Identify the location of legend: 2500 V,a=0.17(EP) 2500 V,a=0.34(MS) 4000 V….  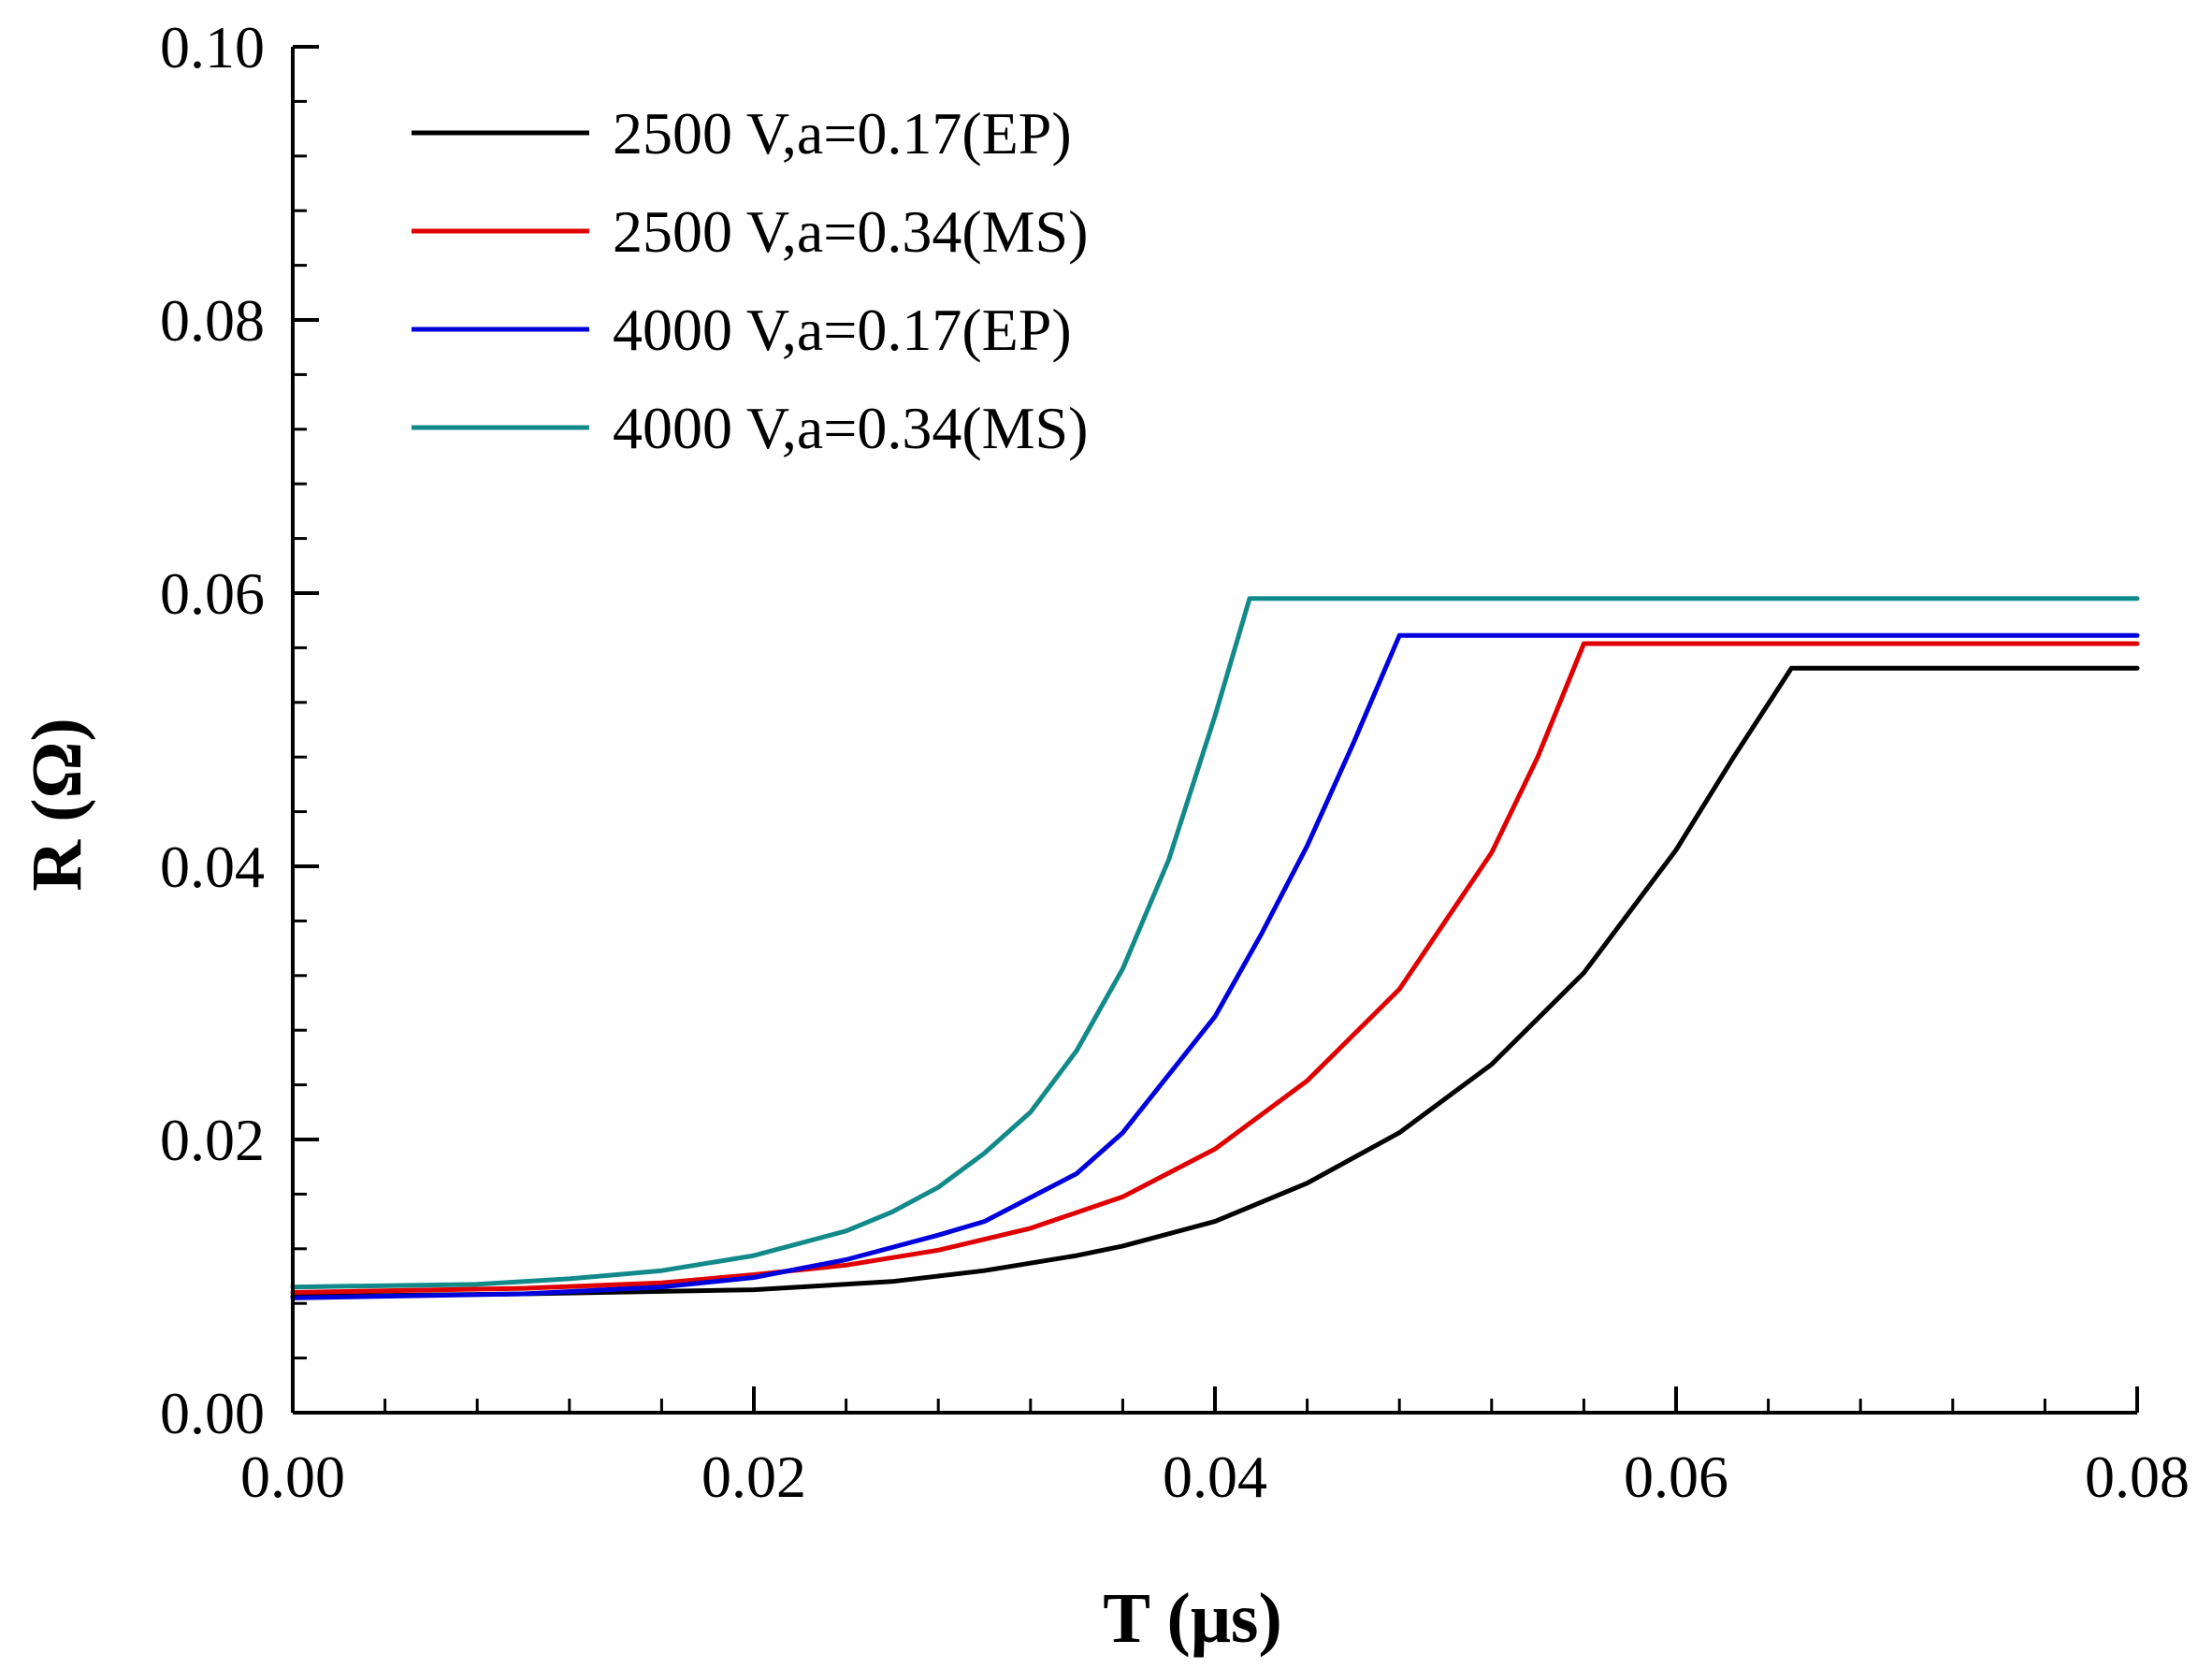
(750, 280).